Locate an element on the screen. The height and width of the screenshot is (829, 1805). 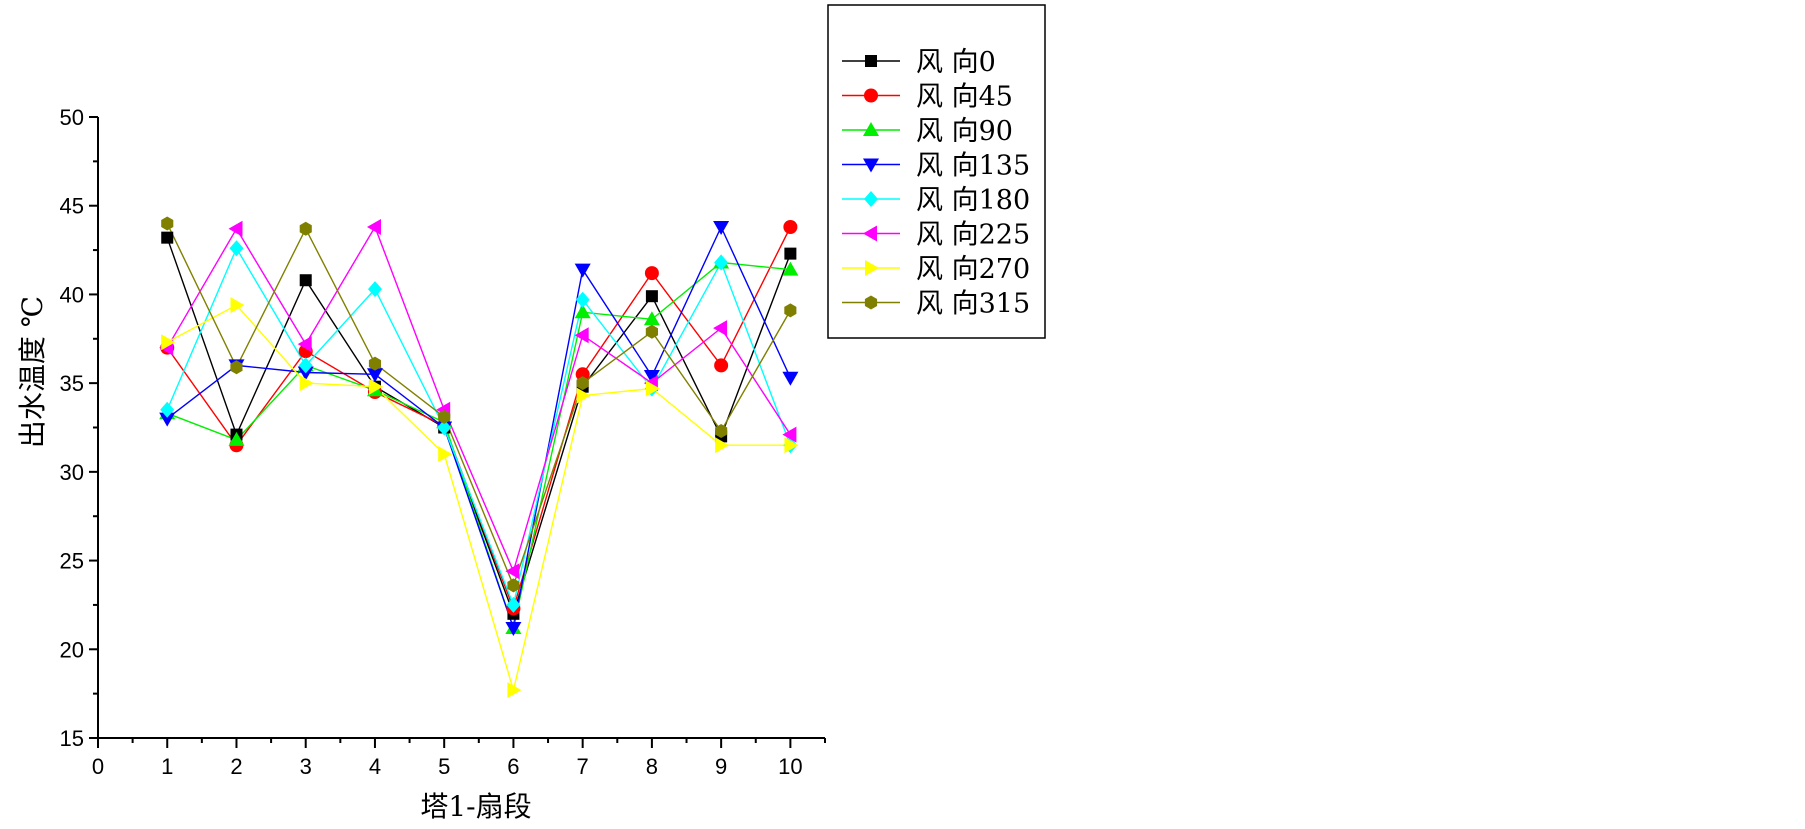
x-axis-ticks: 0 1 2 3 4 5 6 7 8 9 10 is located at coordinates (459, 758).